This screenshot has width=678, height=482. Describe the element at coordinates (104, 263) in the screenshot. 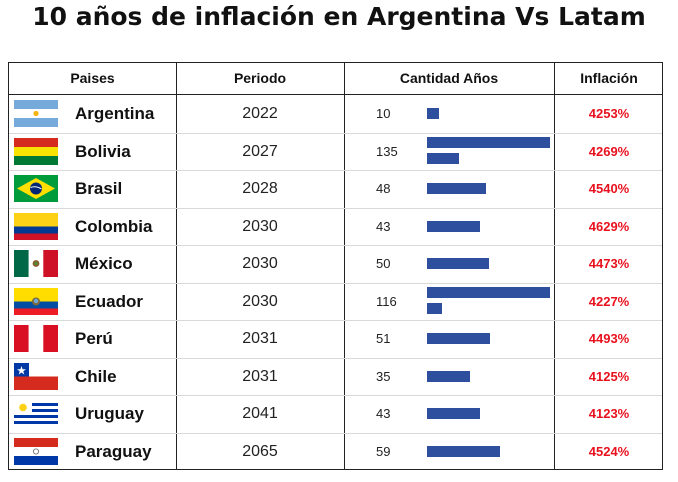

I see `country-name: México` at that location.